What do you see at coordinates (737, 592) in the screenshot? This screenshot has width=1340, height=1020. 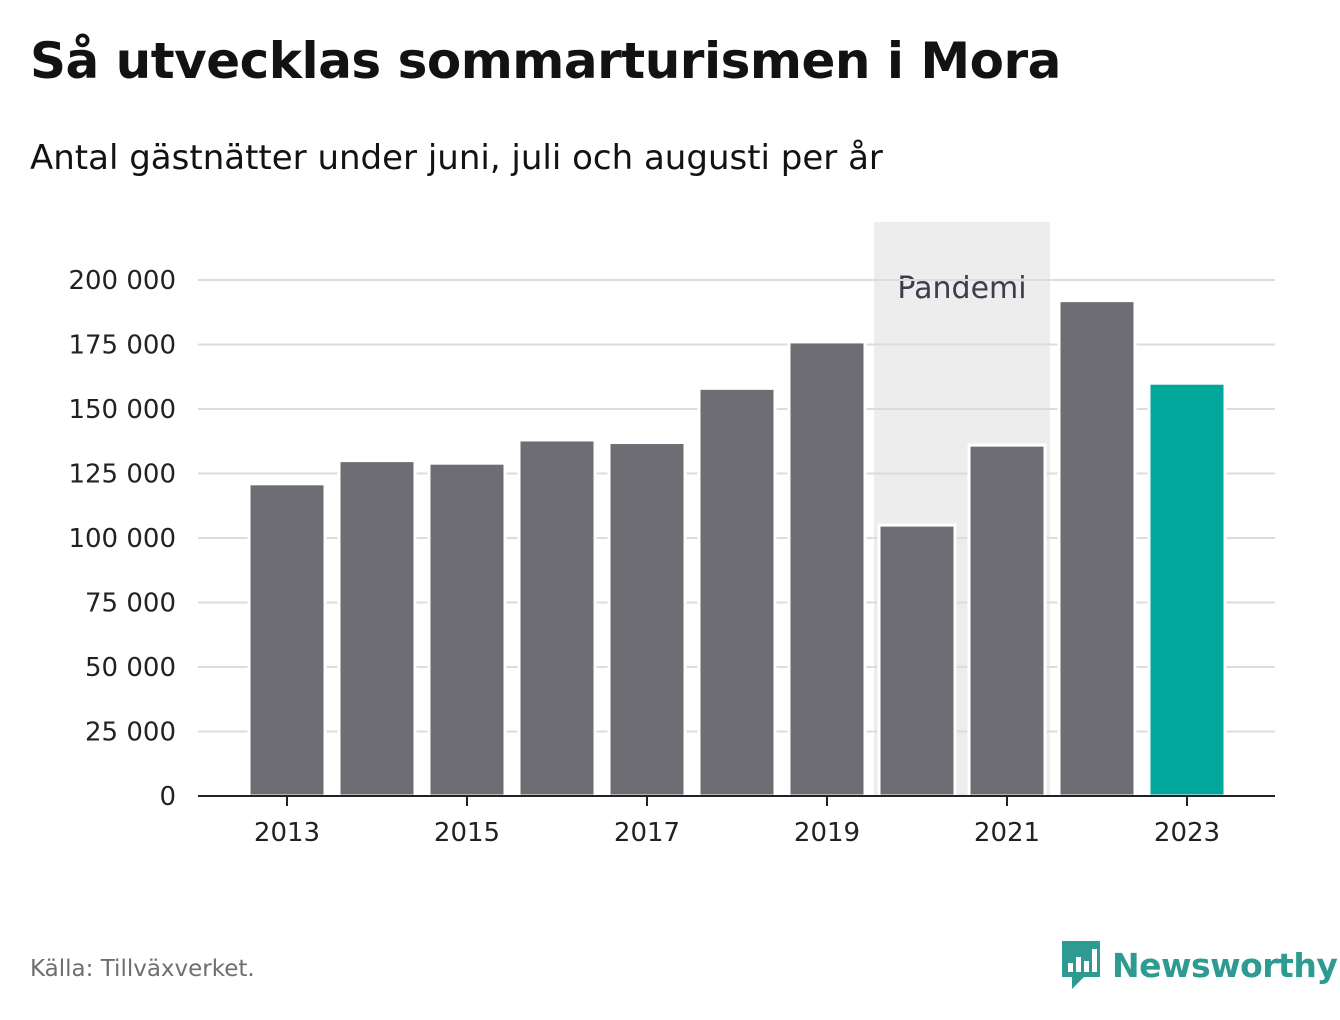 I see `bar-2018` at bounding box center [737, 592].